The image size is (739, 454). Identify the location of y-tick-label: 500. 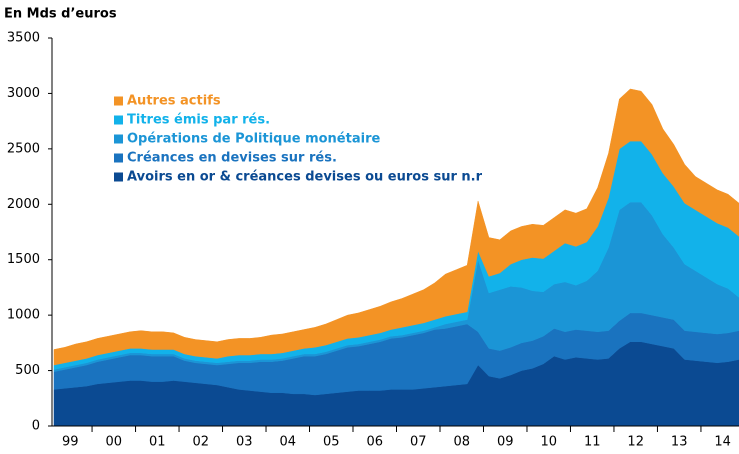
(27, 370).